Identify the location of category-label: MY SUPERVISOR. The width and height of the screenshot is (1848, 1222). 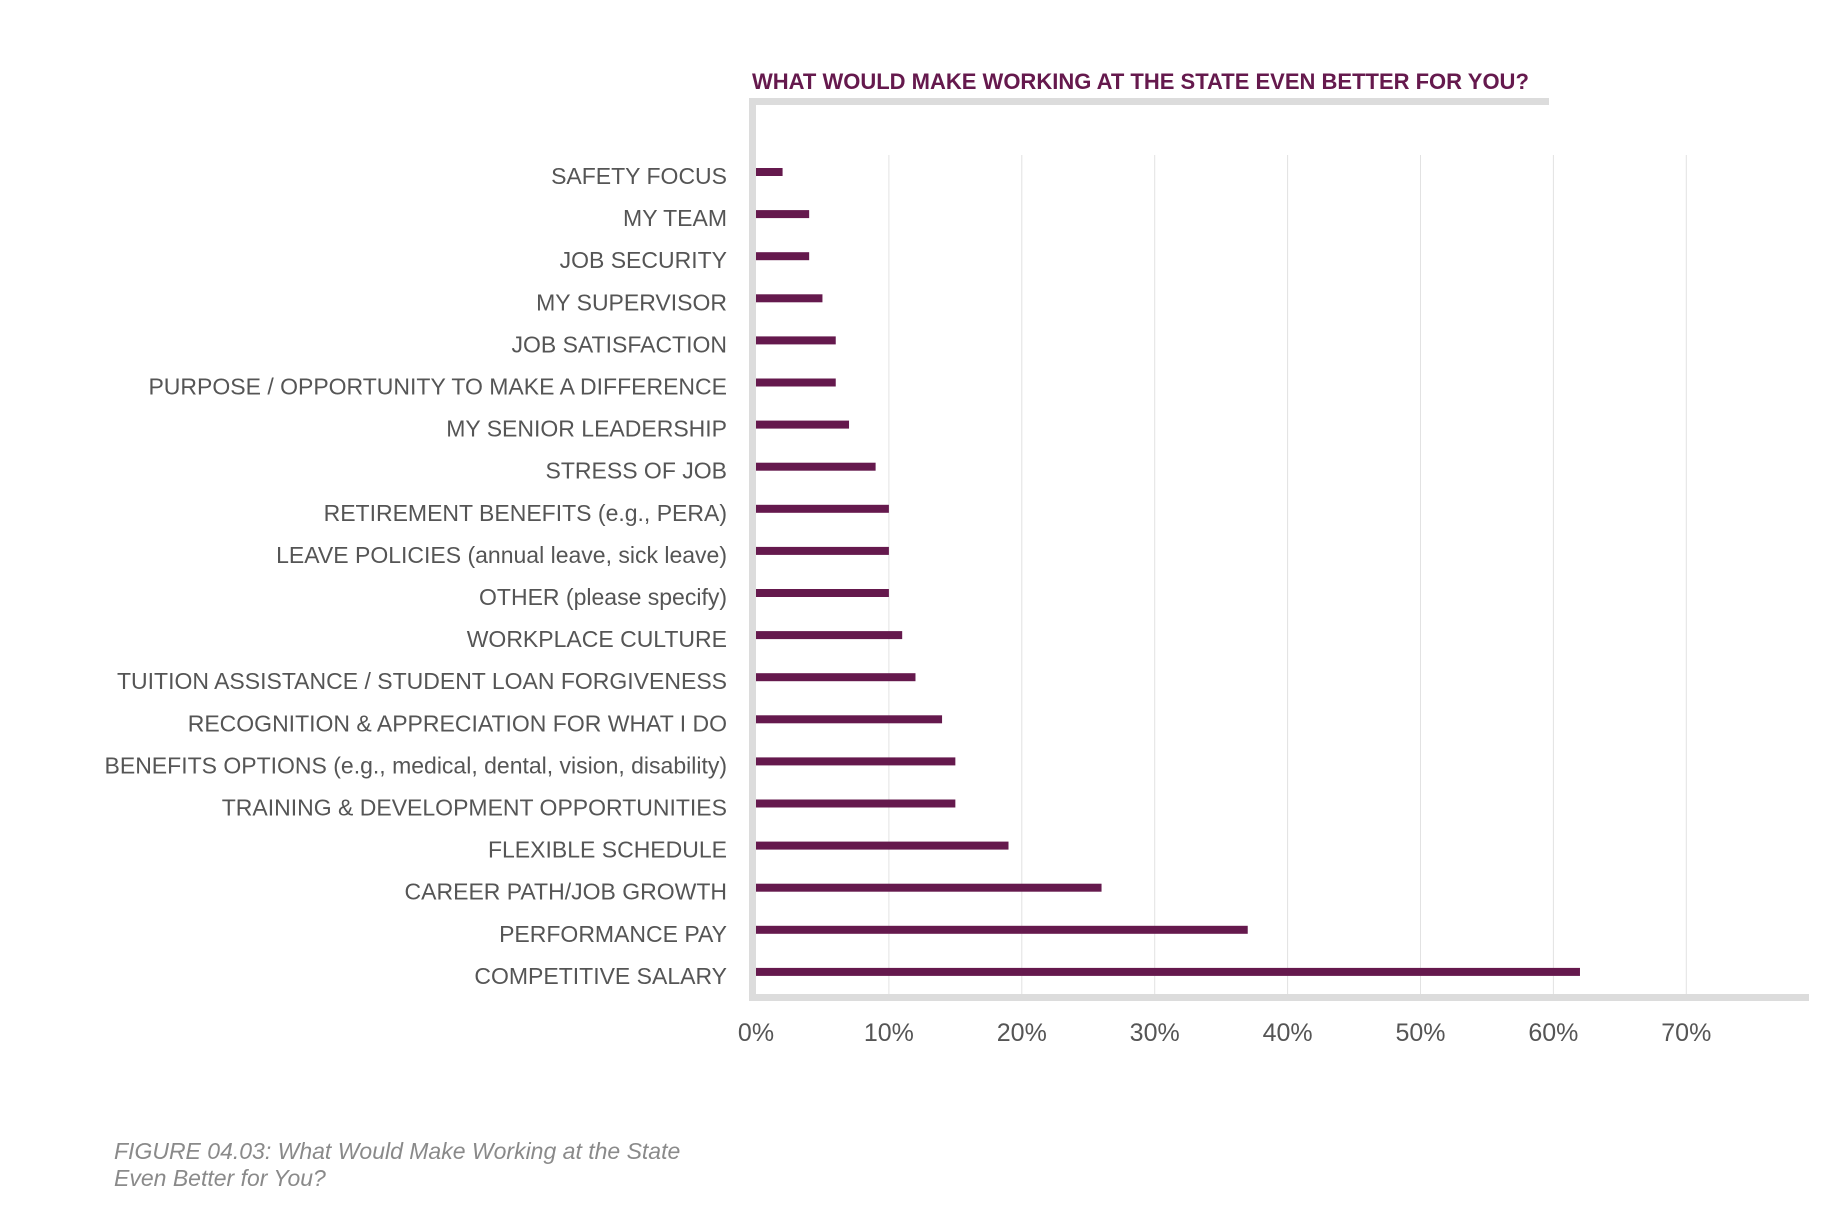
(631, 302).